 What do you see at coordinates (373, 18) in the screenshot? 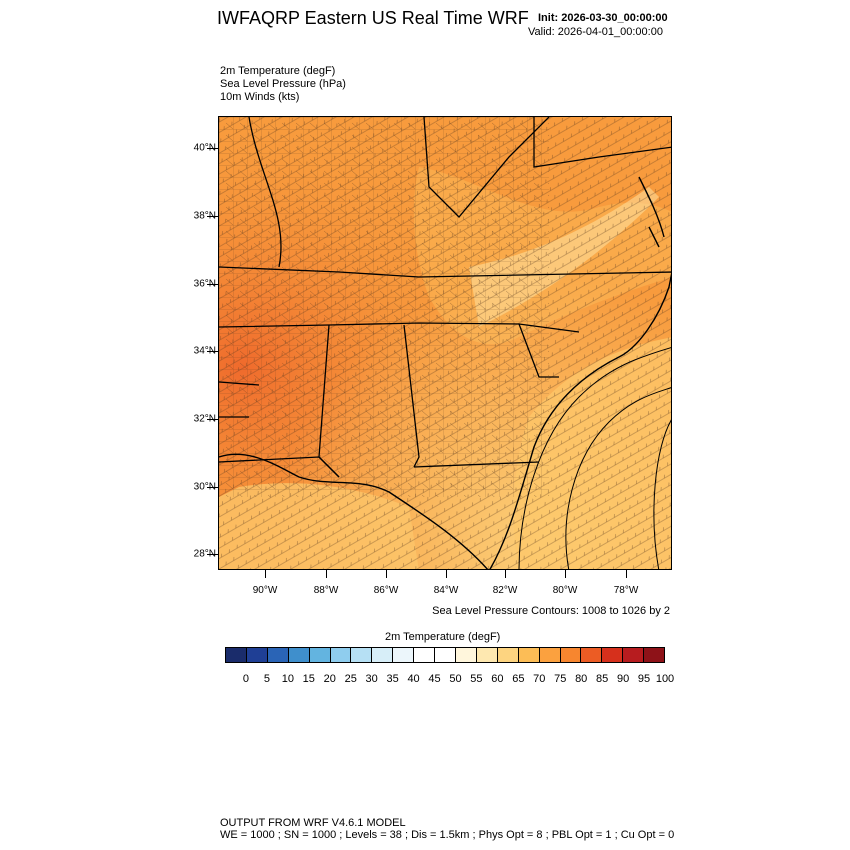
I see `chart-title: IWFAQRP Eastern US Real Time WRF` at bounding box center [373, 18].